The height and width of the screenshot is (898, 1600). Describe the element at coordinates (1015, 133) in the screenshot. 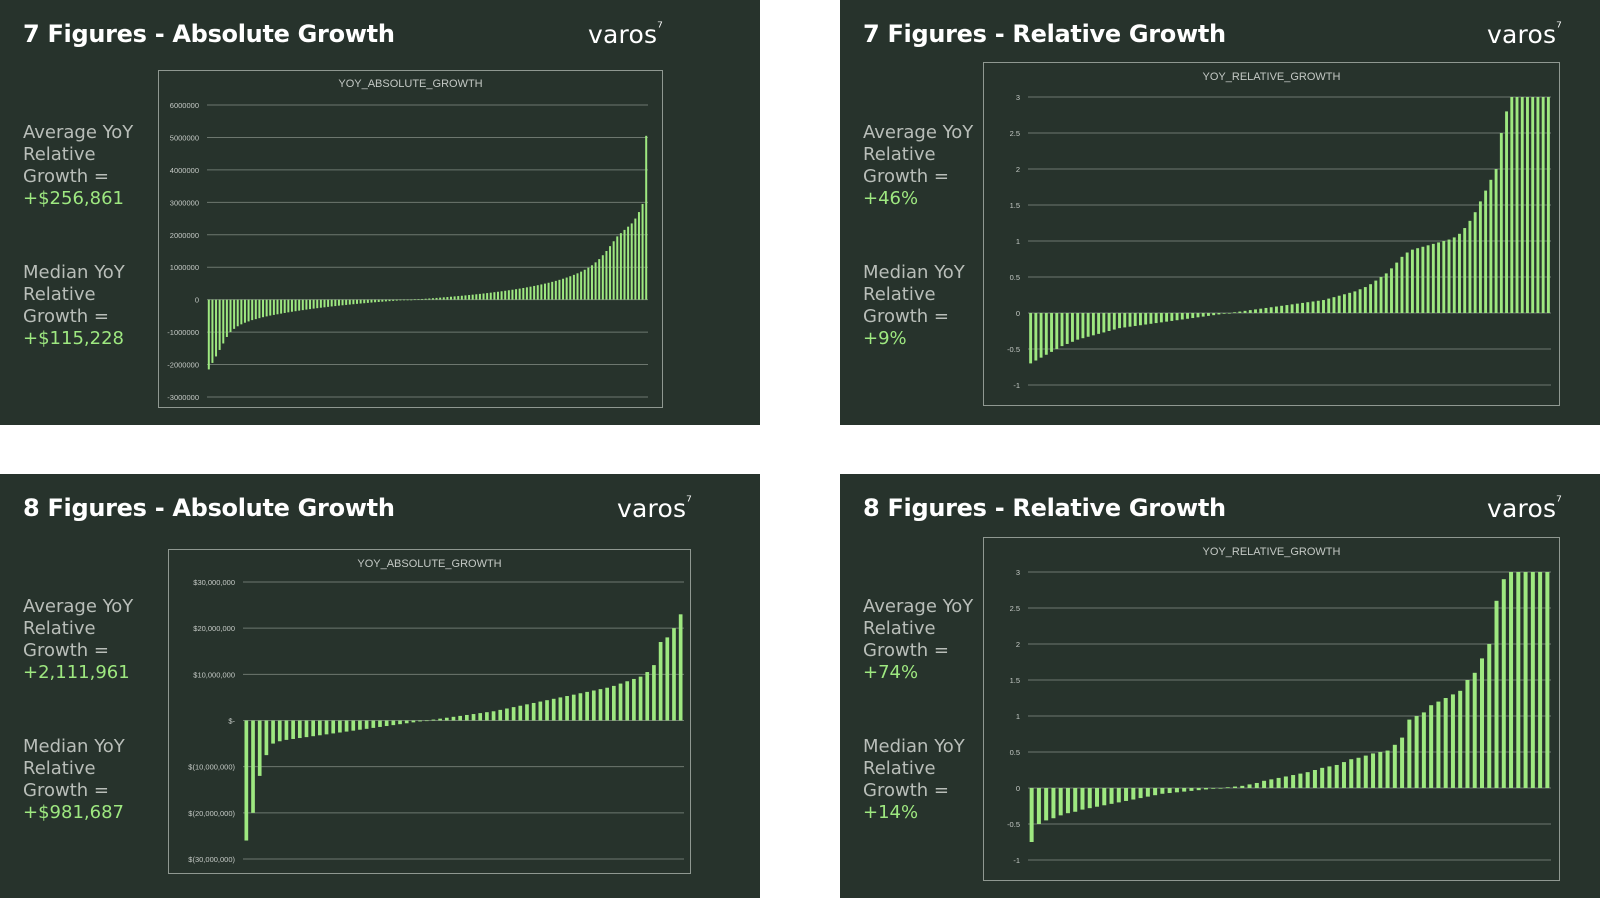

I see `y-tick-label: 2.5` at that location.